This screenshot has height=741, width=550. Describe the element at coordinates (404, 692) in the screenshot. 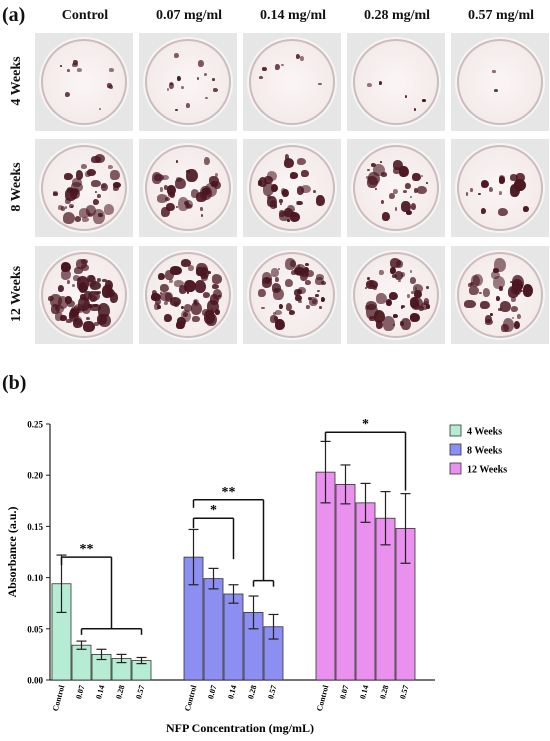

I see `x-tick-label: 0.57` at that location.